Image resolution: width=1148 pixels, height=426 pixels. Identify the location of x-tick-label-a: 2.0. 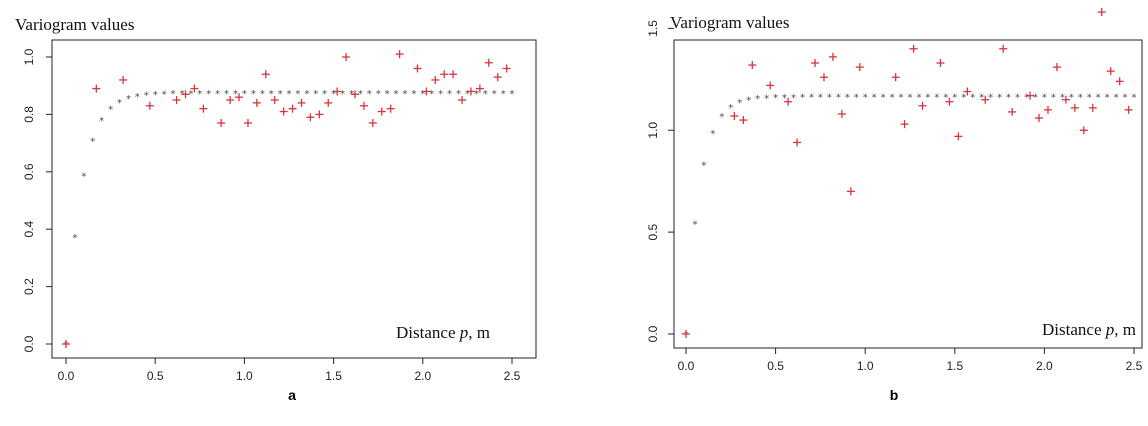
(422, 376).